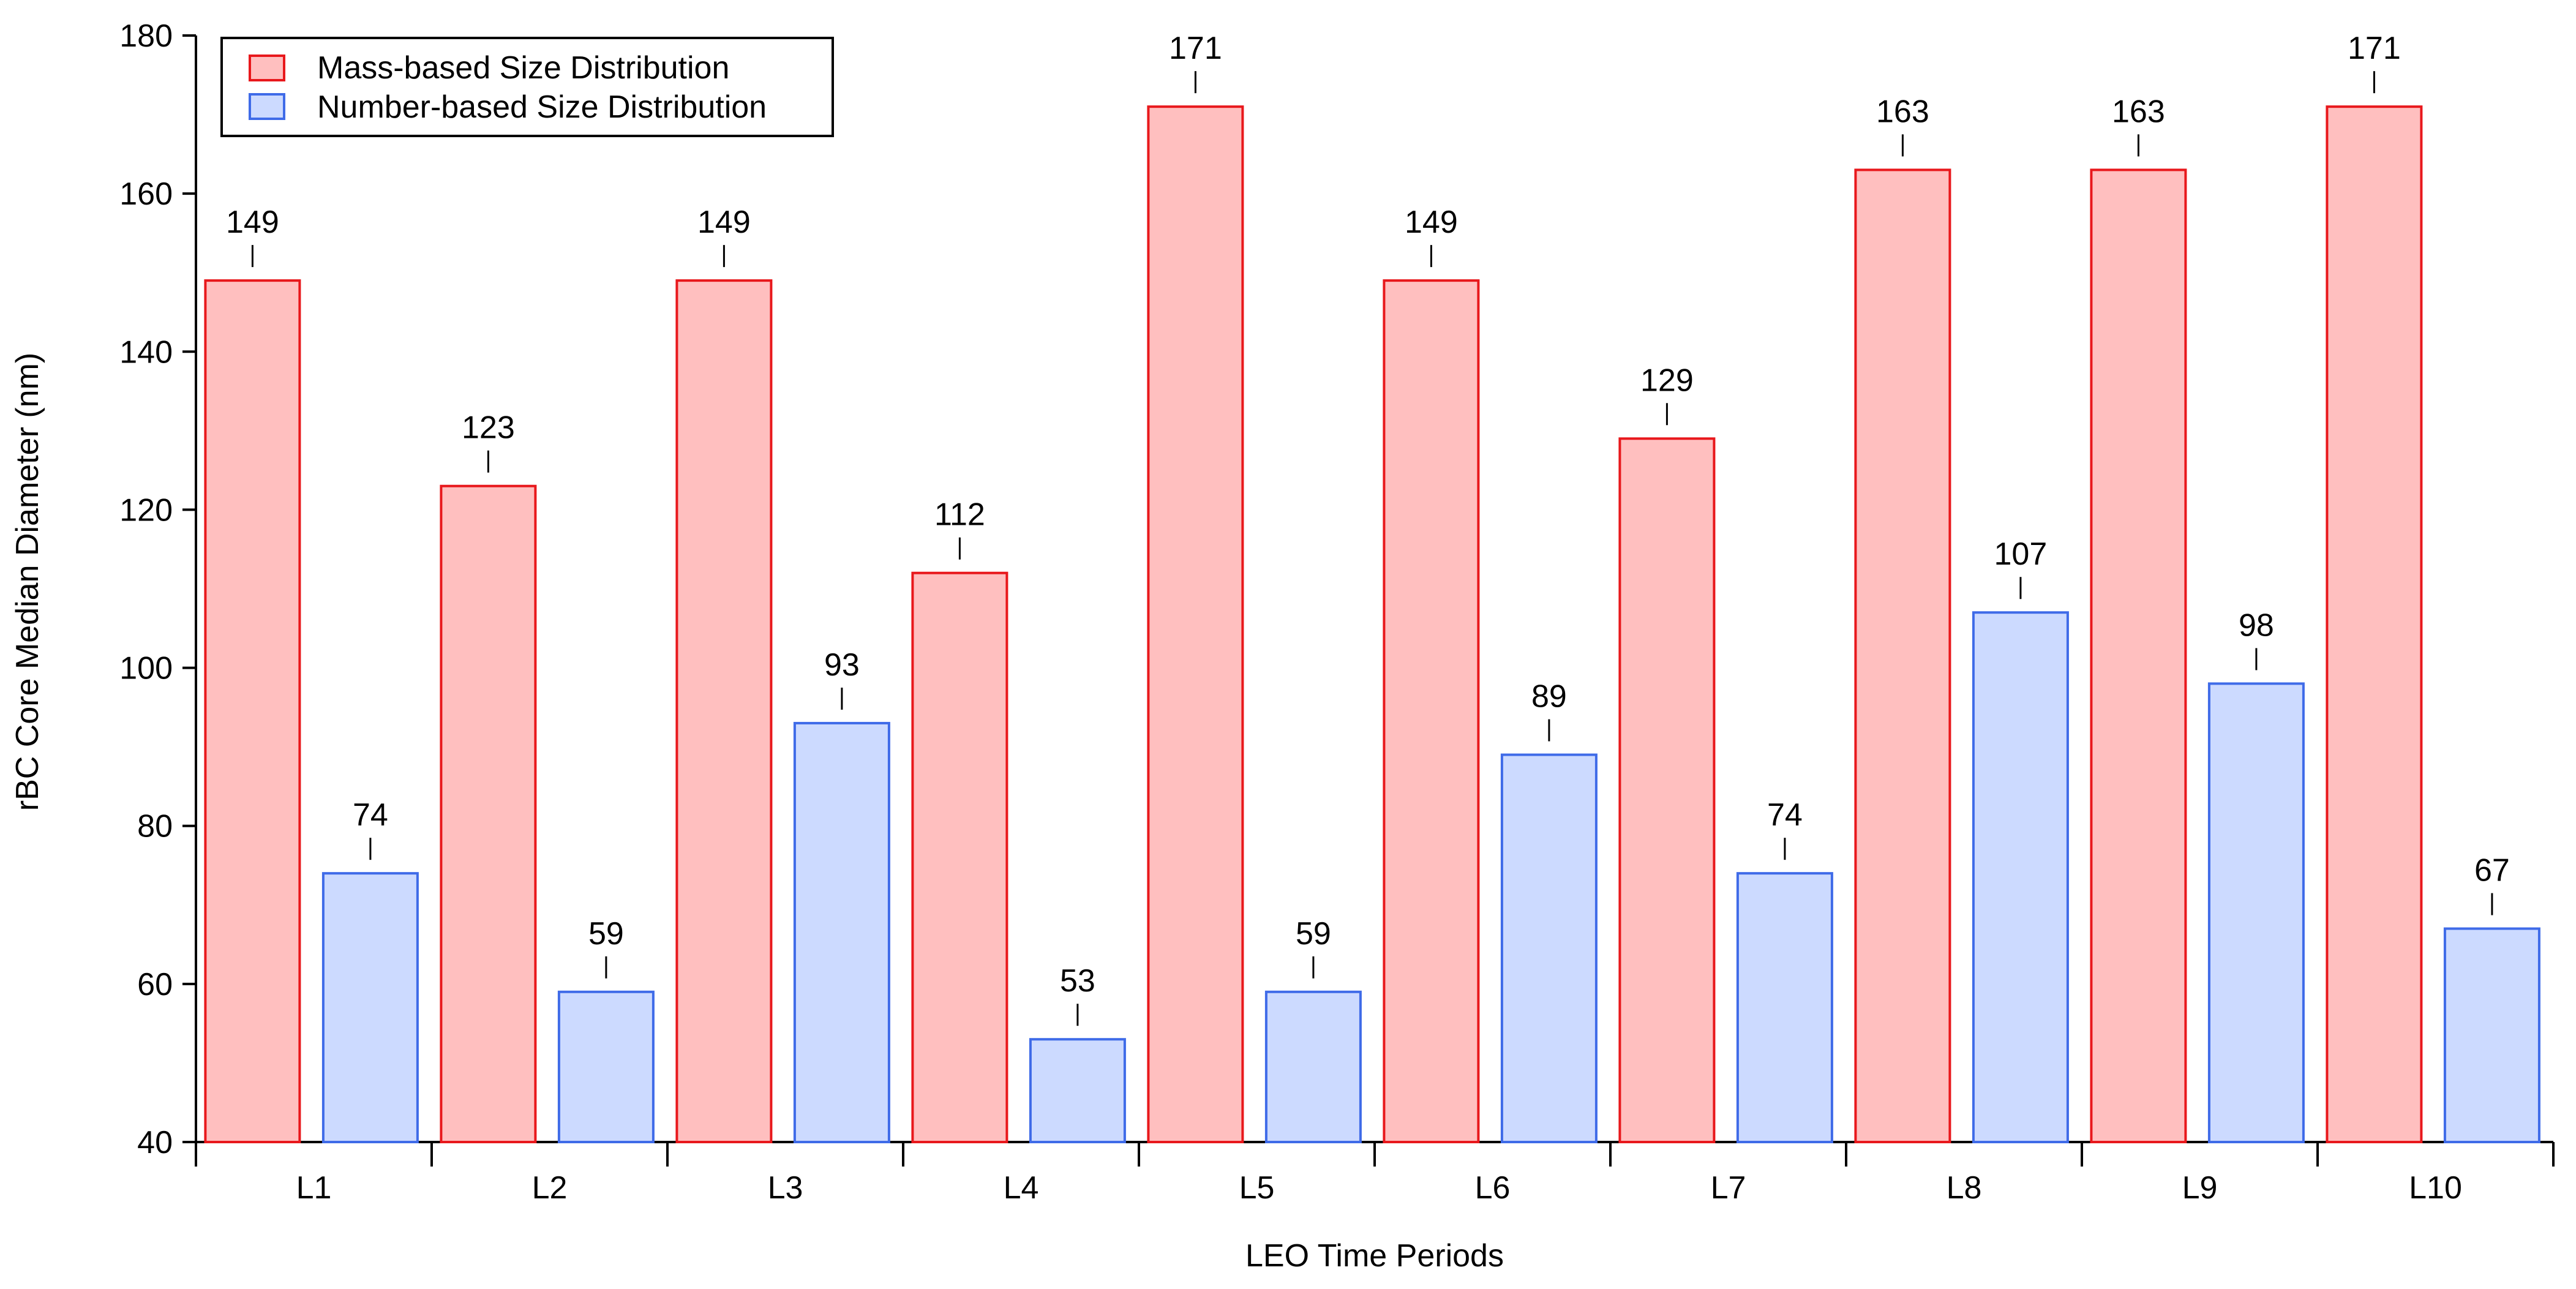  Describe the element at coordinates (27, 582) in the screenshot. I see `y-axis-title: rBC Core Median Diameter (nm)` at that location.